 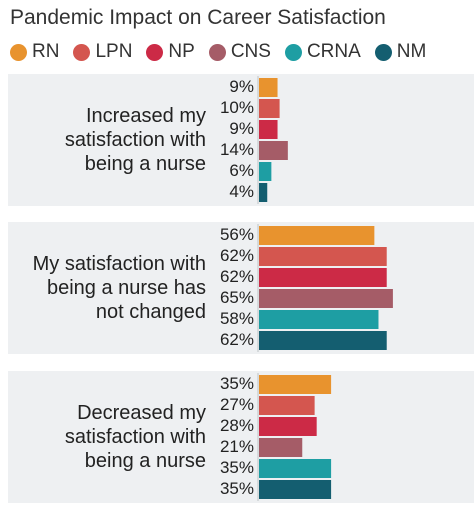 What do you see at coordinates (236, 446) in the screenshot?
I see `data-label: 21%` at bounding box center [236, 446].